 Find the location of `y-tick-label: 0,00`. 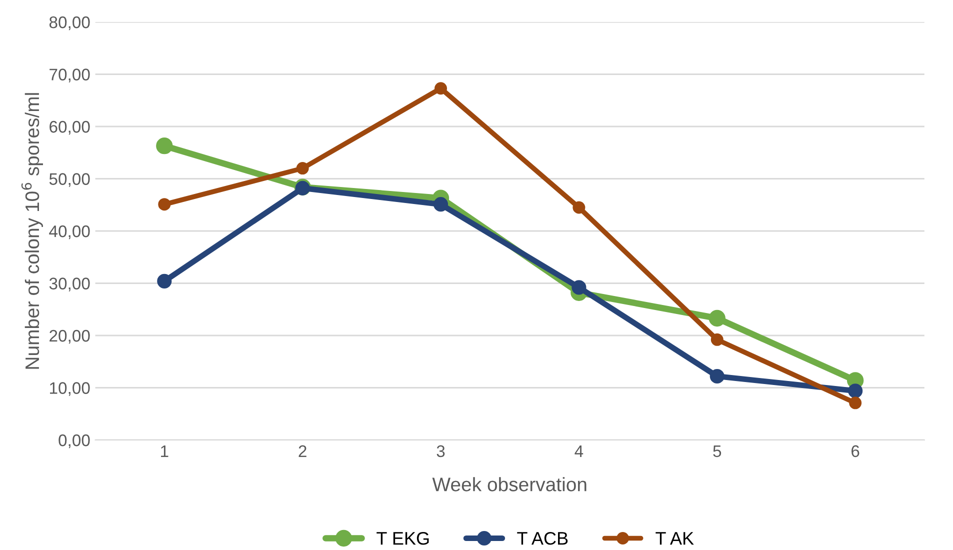

y-tick-label: 0,00 is located at coordinates (74, 441).